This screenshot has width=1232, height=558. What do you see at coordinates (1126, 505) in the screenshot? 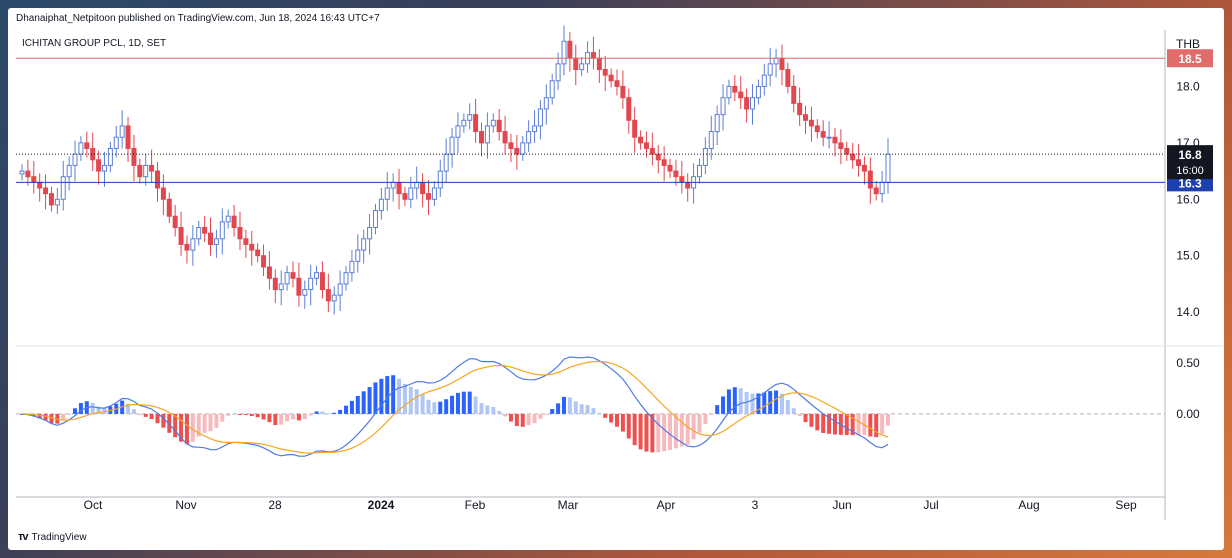
I see `time-tick-label: Sep` at bounding box center [1126, 505].